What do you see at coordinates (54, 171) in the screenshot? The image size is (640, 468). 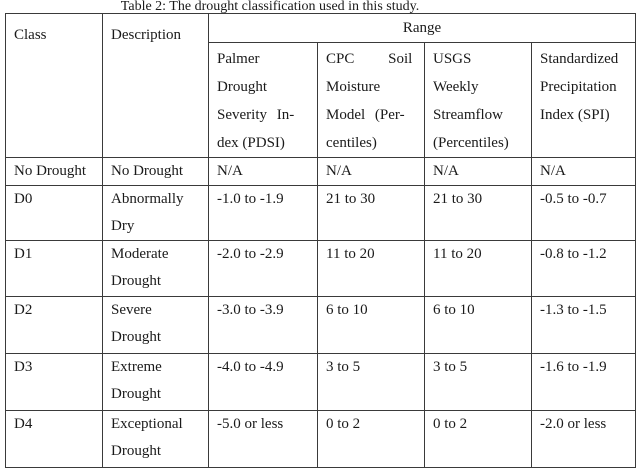 I see `cell-class: No Drought` at bounding box center [54, 171].